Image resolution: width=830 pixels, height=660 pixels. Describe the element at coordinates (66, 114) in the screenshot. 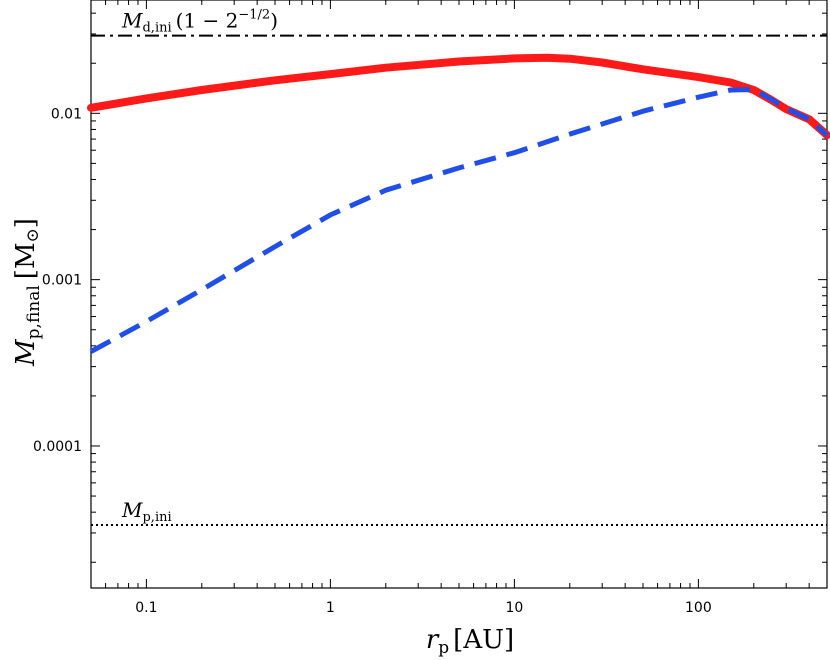

I see `y-tick-label: 0.01` at that location.